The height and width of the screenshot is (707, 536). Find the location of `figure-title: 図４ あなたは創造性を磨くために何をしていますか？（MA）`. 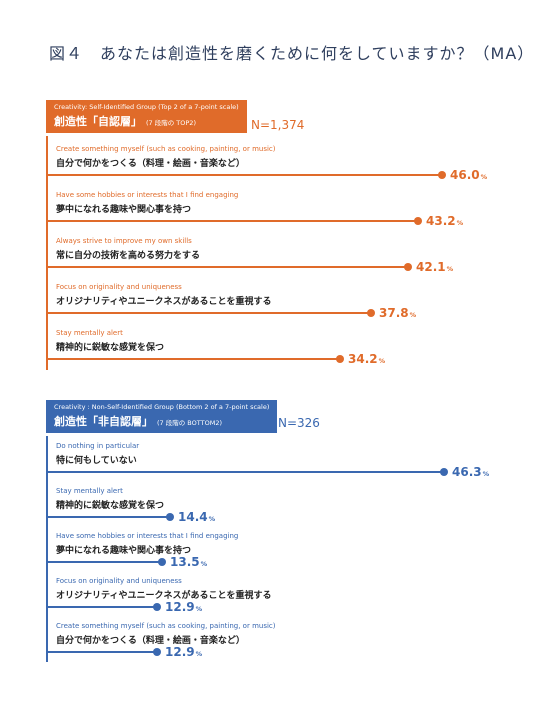

figure-title: 図４ あなたは創造性を磨くために何をしていますか？（MA） is located at coordinates (292, 53).